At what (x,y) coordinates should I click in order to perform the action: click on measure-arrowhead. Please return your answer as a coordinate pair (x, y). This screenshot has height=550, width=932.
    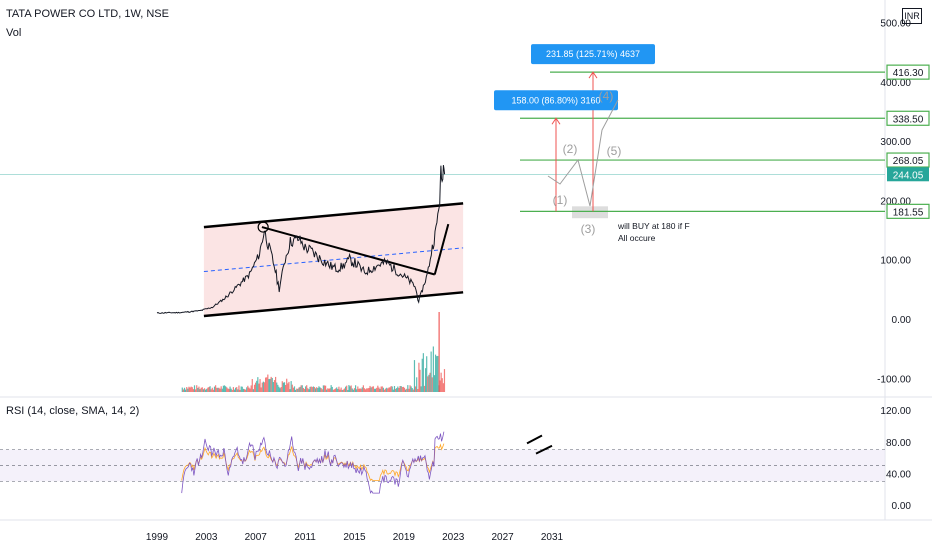
    Looking at the image, I should click on (593, 75).